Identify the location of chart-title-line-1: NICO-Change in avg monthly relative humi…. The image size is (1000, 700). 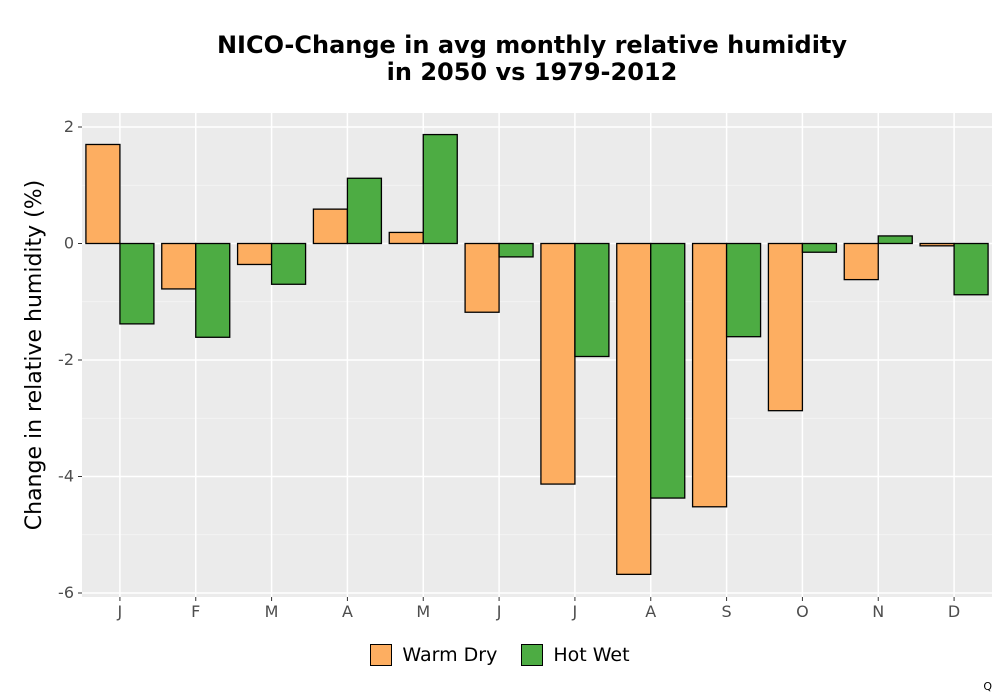
(532, 45).